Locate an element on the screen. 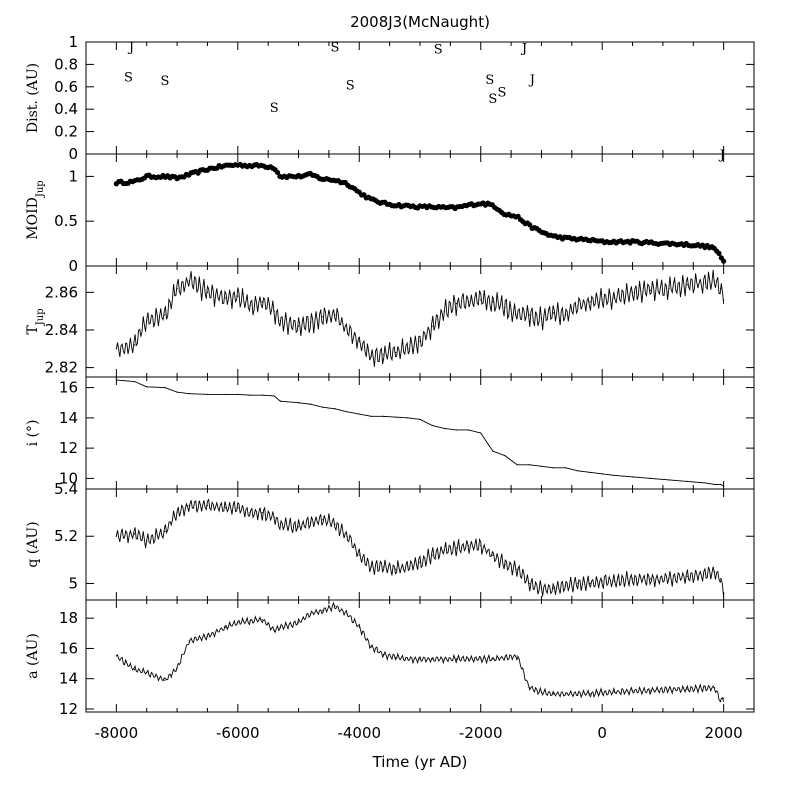  y-tick-label: 16 is located at coordinates (68, 388).